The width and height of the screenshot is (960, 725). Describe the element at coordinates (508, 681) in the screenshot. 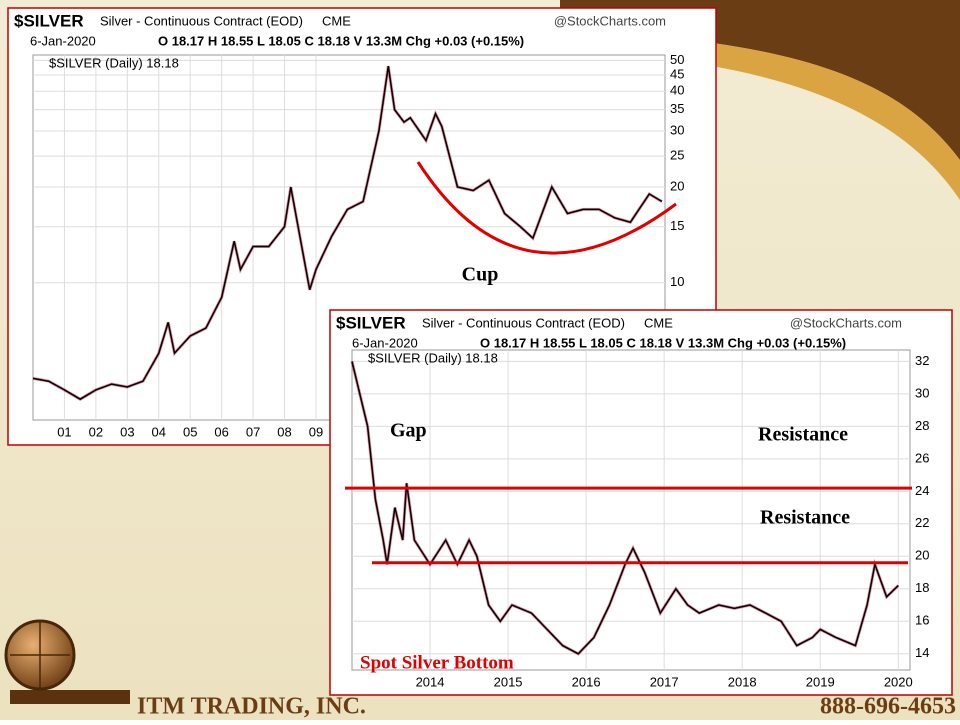

I see `x-tick-label: 2015` at that location.